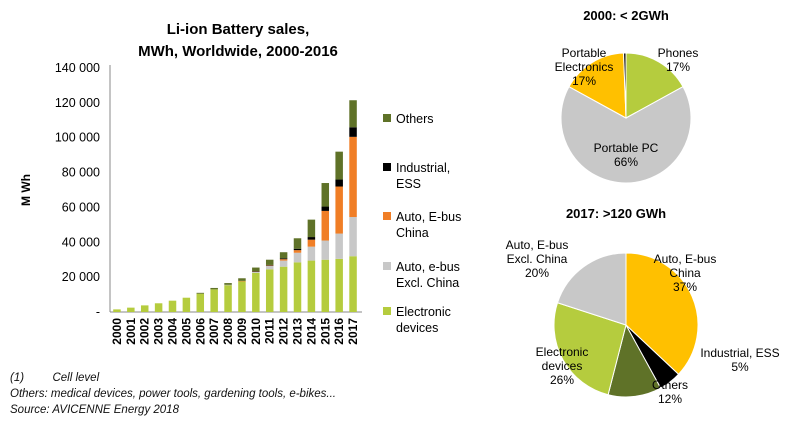 The height and width of the screenshot is (423, 789). I want to click on y-tick-label: 140 000, so click(77, 68).